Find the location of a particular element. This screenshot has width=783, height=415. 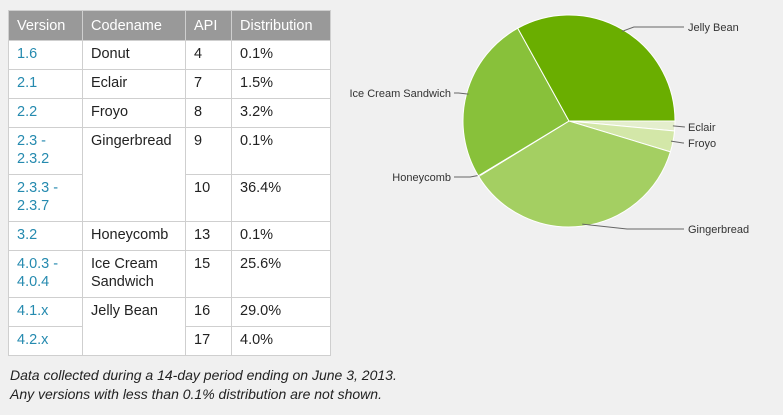

distribution-cell: 25.6% is located at coordinates (281, 274).